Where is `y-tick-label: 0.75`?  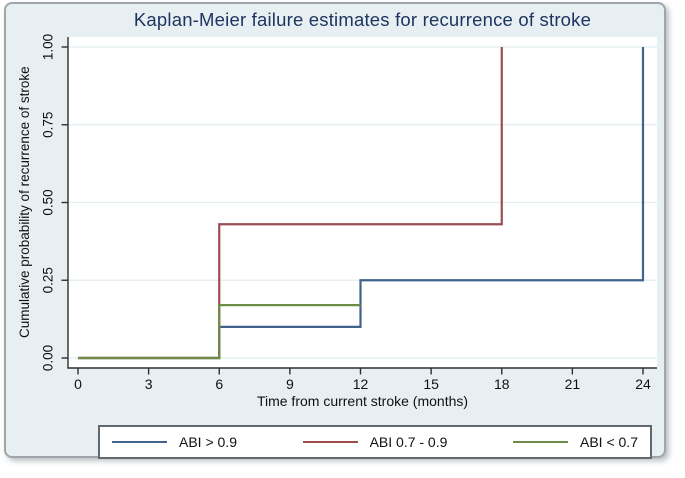
y-tick-label: 0.75 is located at coordinates (48, 125).